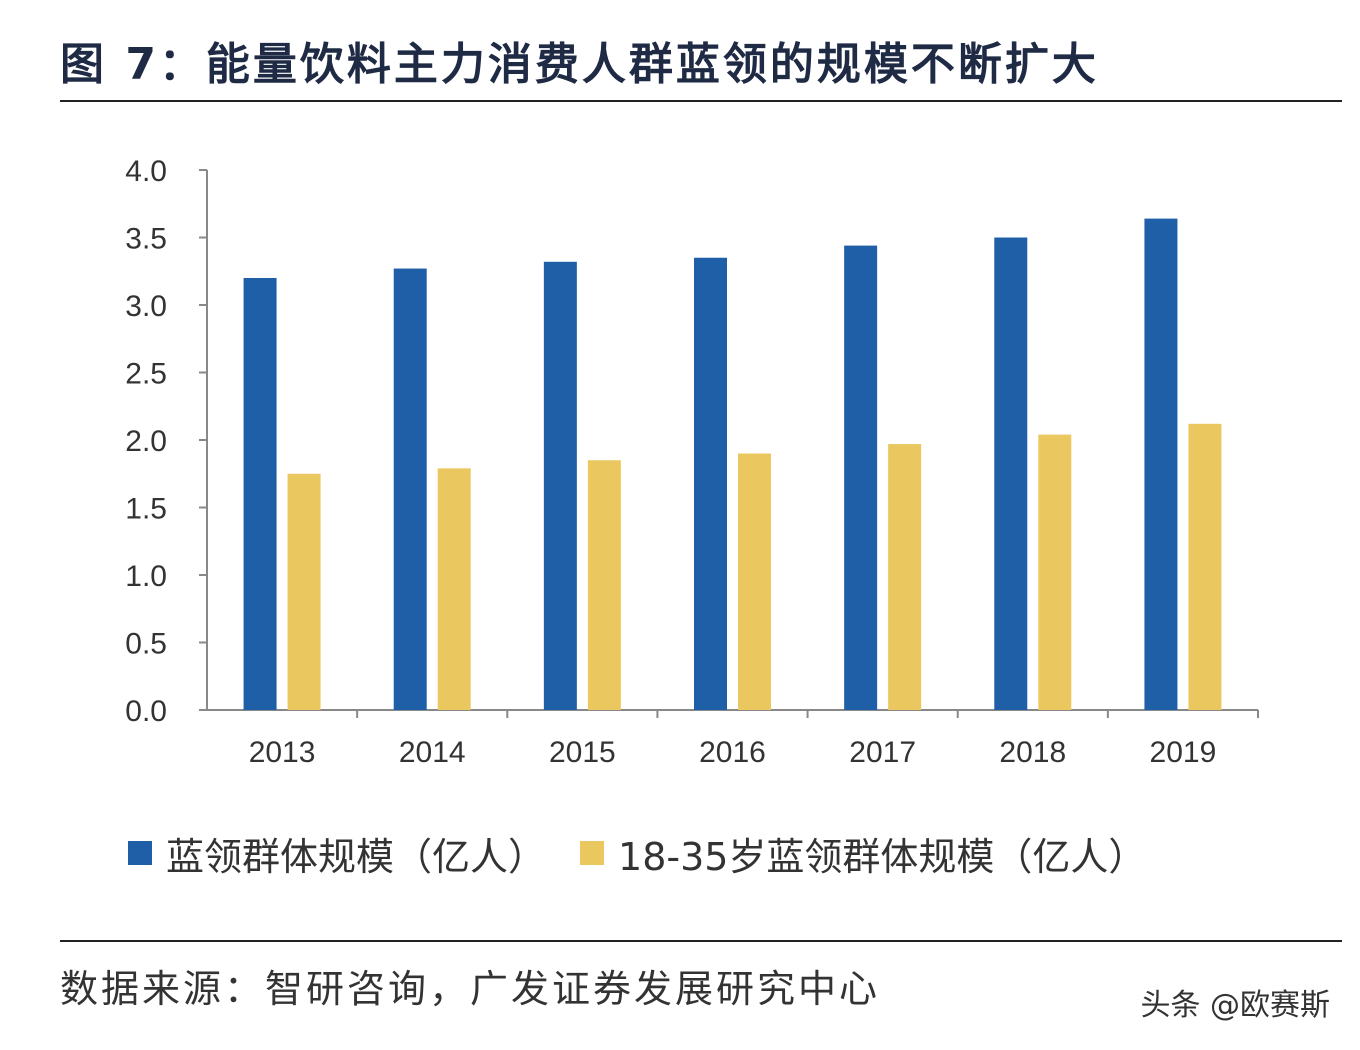  What do you see at coordinates (282, 752) in the screenshot?
I see `x-tick-label: 2013` at bounding box center [282, 752].